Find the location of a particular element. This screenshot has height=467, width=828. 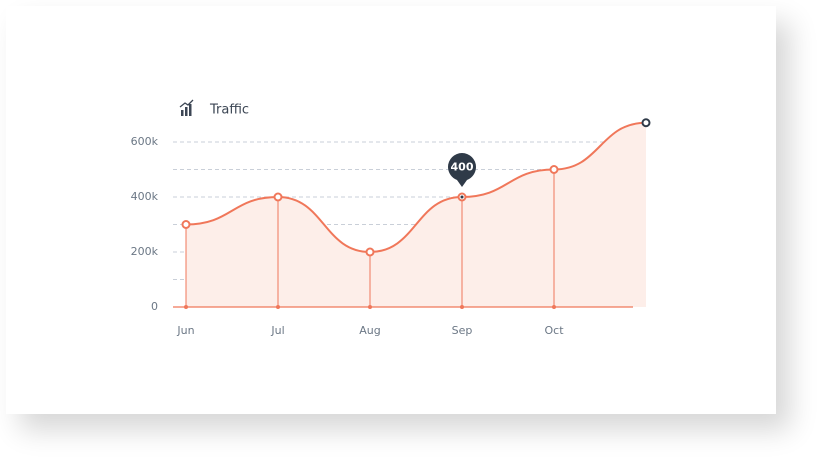

y-tick-label: 200k is located at coordinates (145, 251).